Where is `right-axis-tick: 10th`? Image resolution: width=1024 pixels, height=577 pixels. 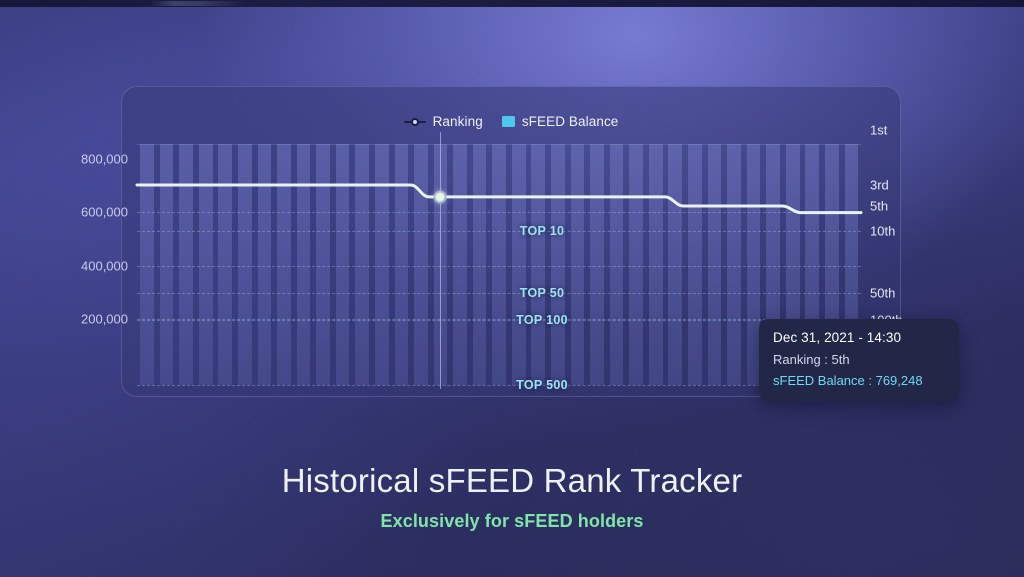 right-axis-tick: 10th is located at coordinates (883, 231).